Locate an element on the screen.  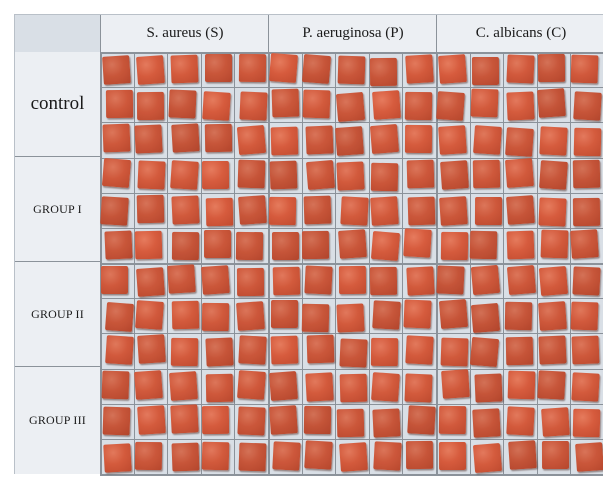
row-label-group-2: GROUP II is located at coordinates (57, 314).